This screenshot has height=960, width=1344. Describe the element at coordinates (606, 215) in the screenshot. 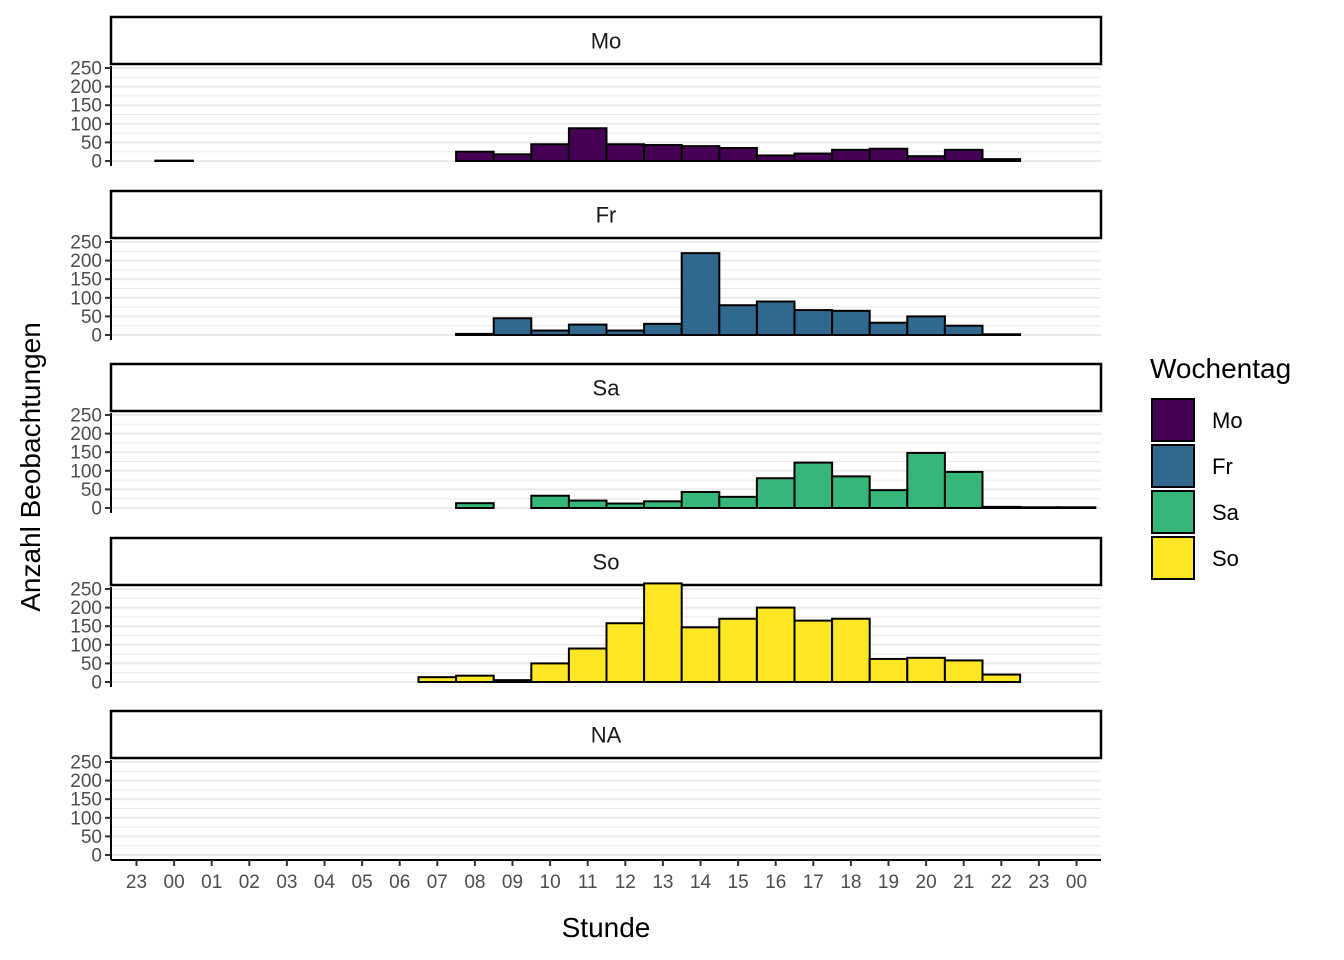

I see `facet-strip-label: Fr` at that location.